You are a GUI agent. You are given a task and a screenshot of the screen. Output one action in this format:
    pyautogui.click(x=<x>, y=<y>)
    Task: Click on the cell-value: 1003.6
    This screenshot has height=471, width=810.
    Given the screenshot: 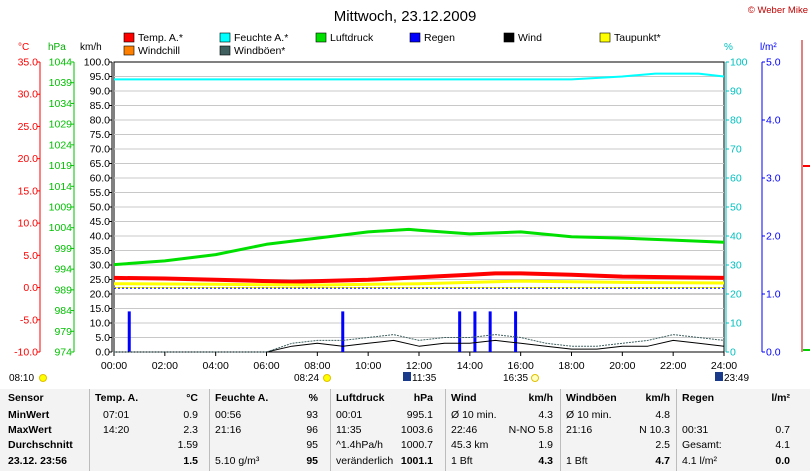 What is the action you would take?
    pyautogui.click(x=416, y=430)
    